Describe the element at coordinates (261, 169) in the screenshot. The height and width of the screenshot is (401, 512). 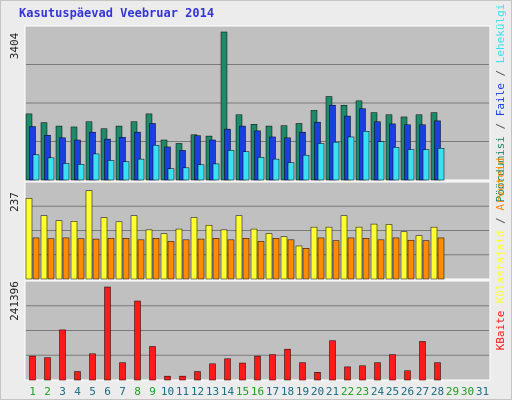
I see `bar-lehekülgi-day-16` at that location.